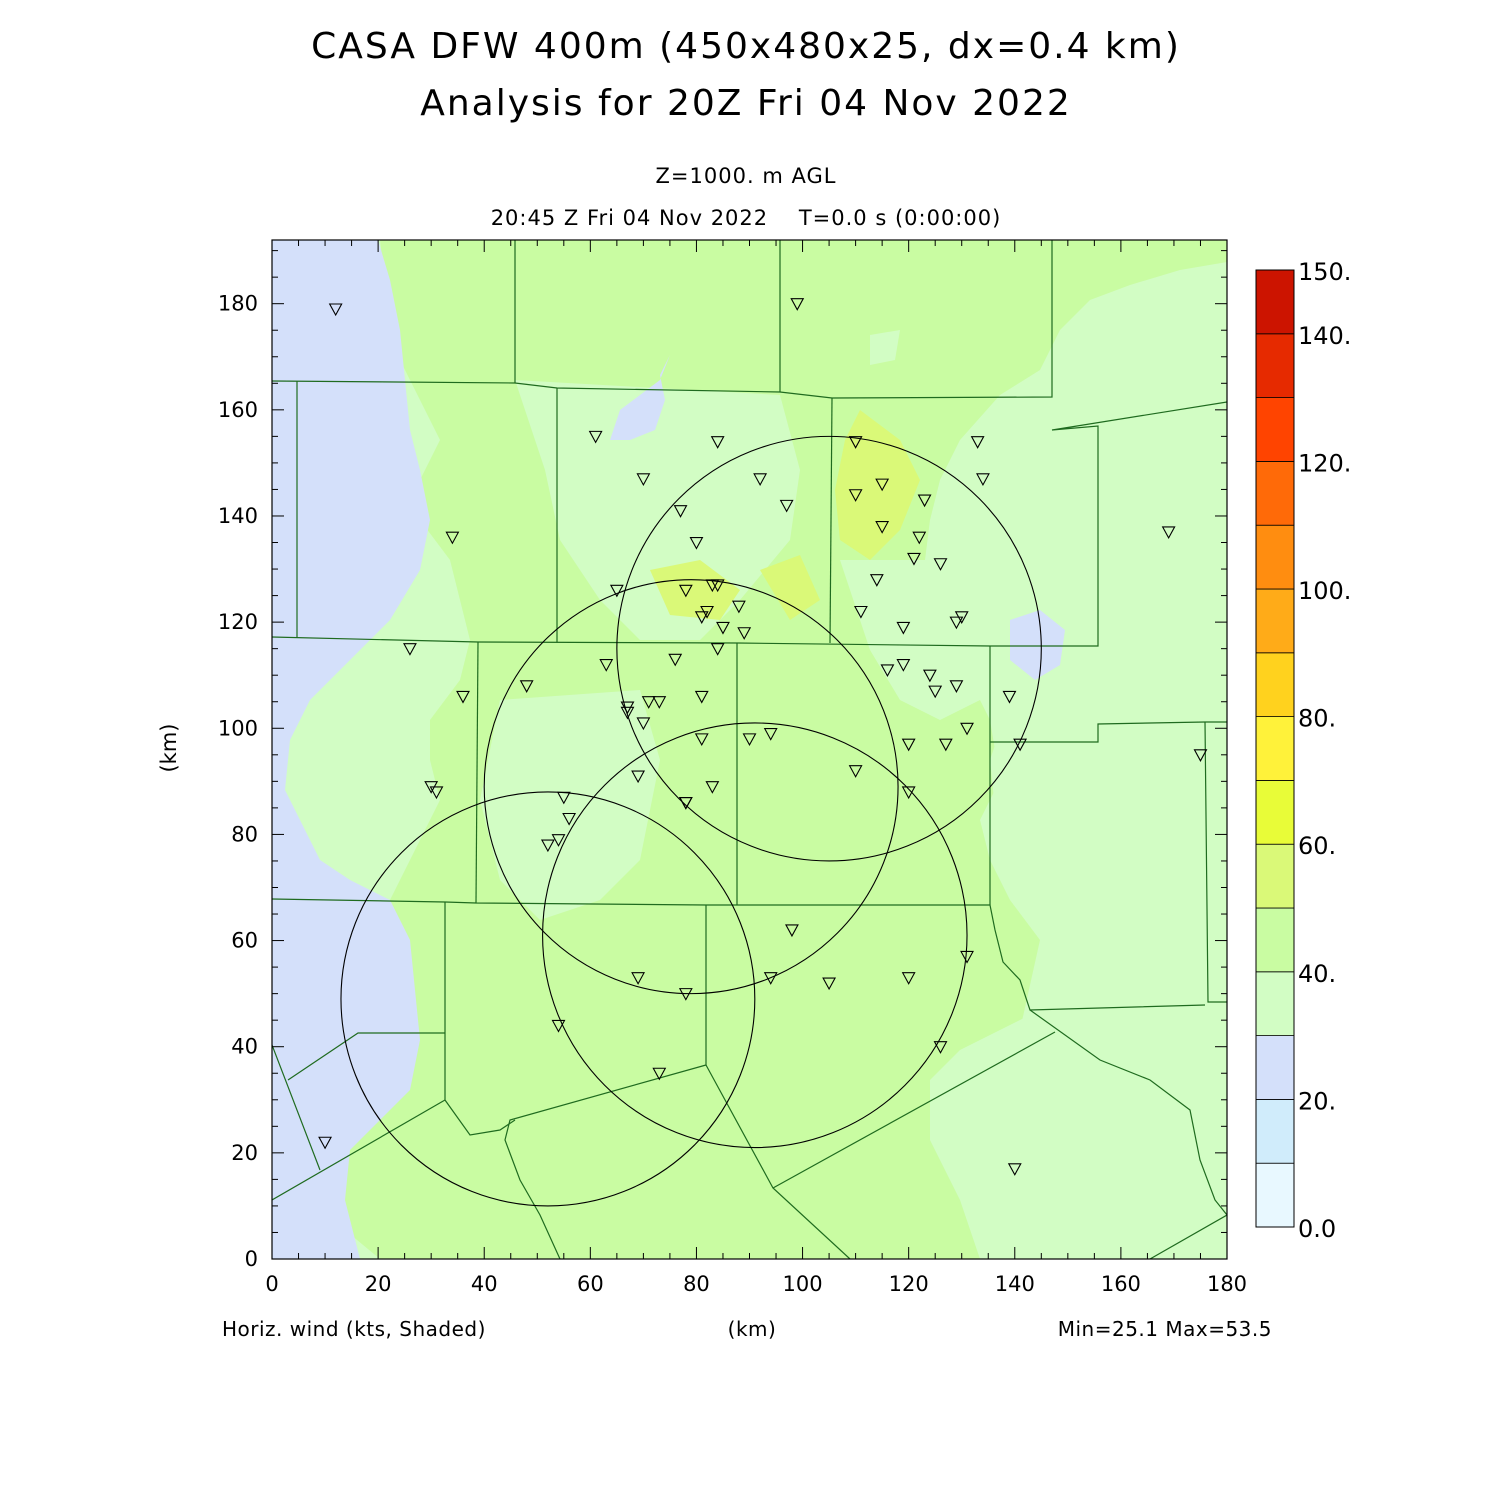 This screenshot has height=1500, width=1500. Describe the element at coordinates (351, 749) in the screenshot. I see `wind-shade-low-west` at that location.